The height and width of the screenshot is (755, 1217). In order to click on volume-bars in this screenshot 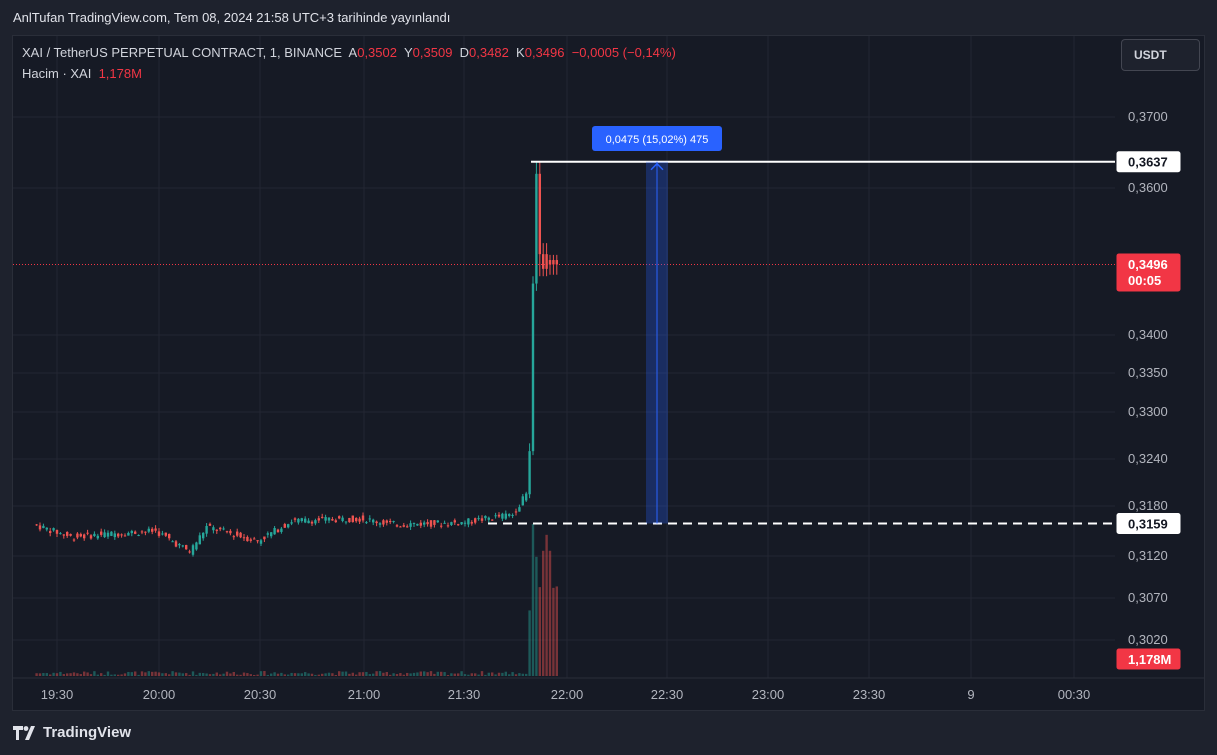, I will do `click(296, 599)`.